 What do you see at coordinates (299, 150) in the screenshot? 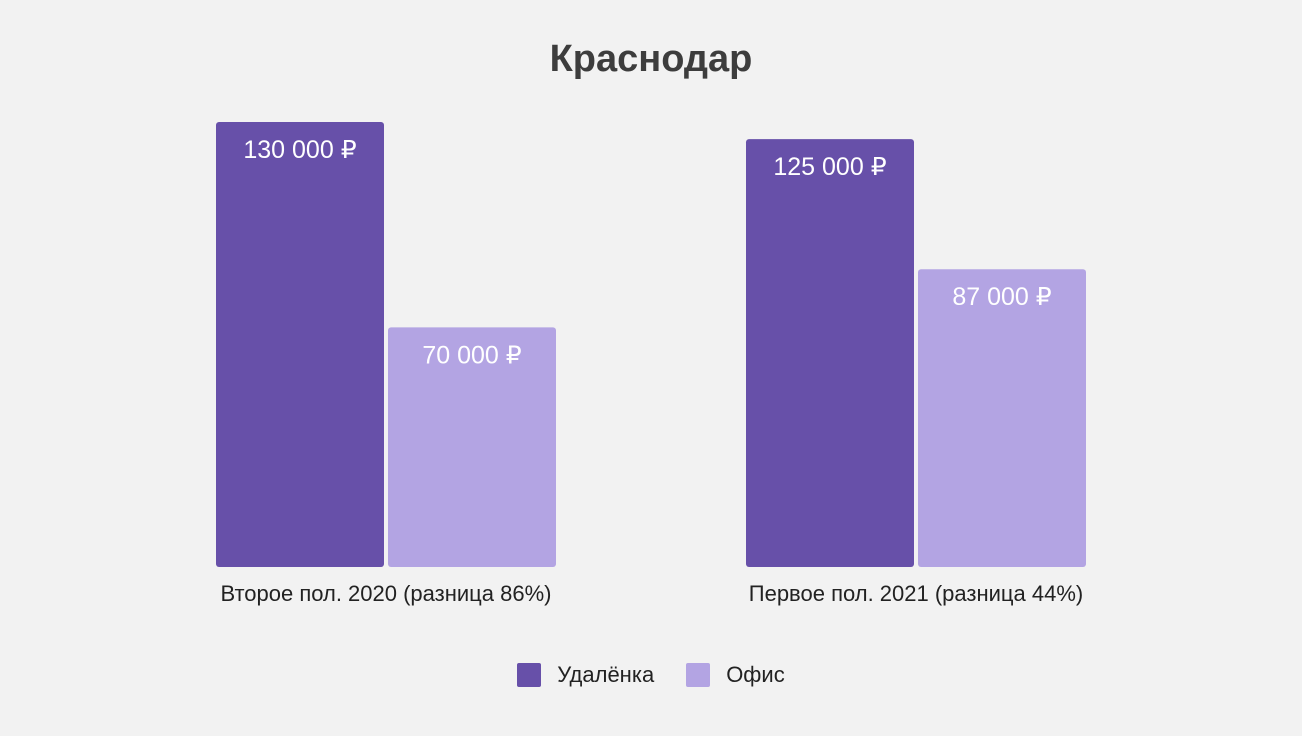
I see `bar-value-label: 130 000 ₽` at bounding box center [299, 150].